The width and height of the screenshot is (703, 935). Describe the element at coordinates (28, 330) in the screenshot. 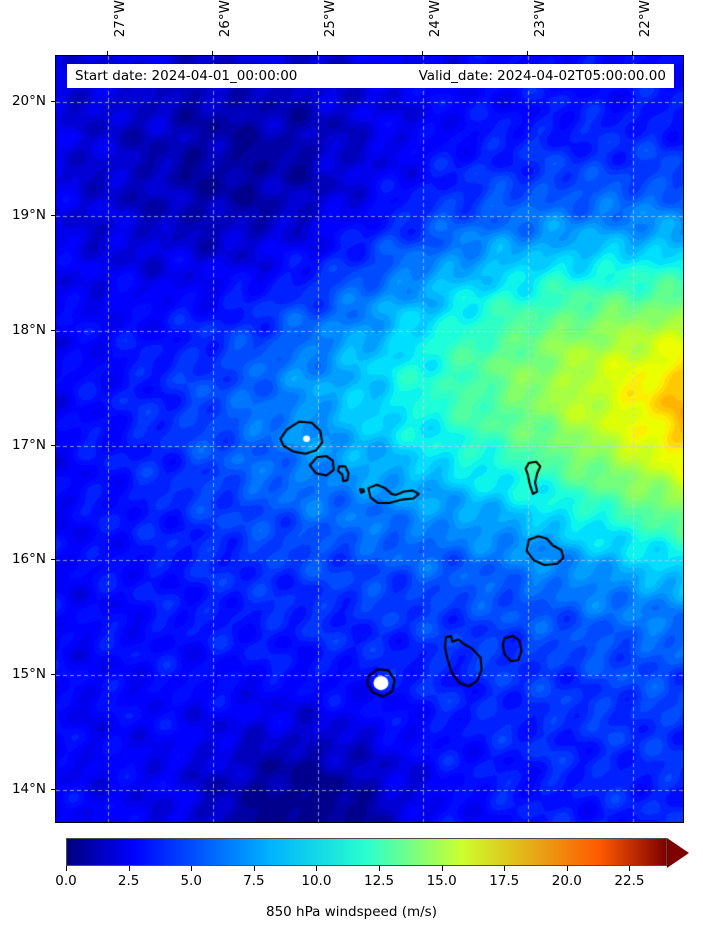

I see `y-axis-tick-label: 18°N` at that location.